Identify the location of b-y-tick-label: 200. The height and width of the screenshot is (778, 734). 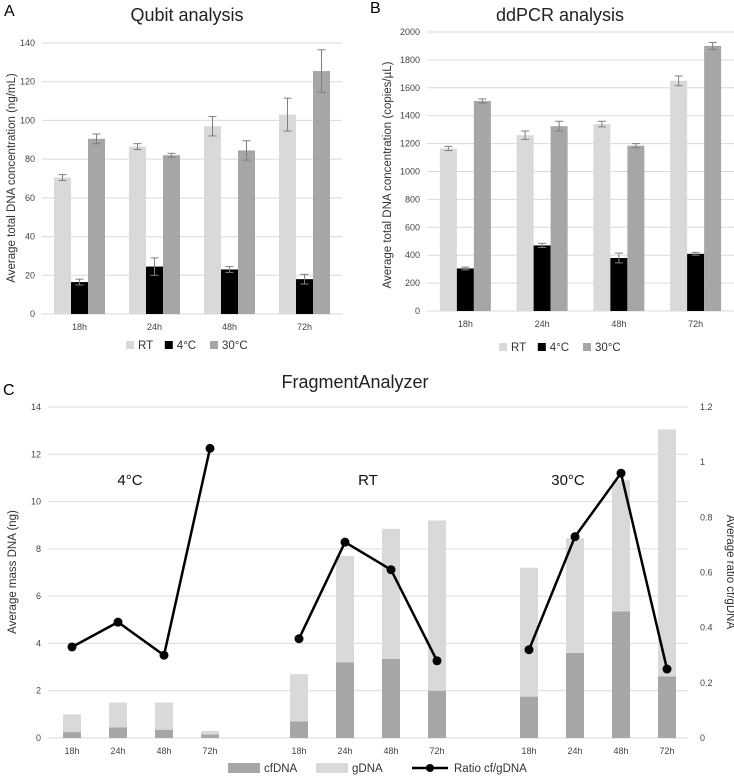
(412, 283).